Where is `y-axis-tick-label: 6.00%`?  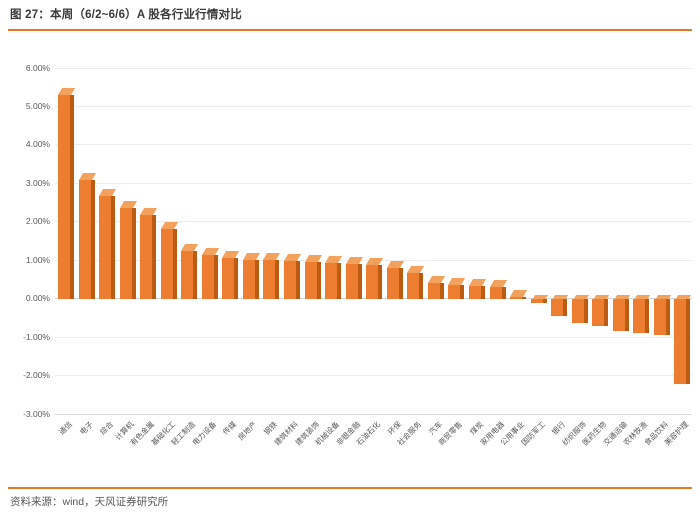
y-axis-tick-label: 6.00% is located at coordinates (37, 67).